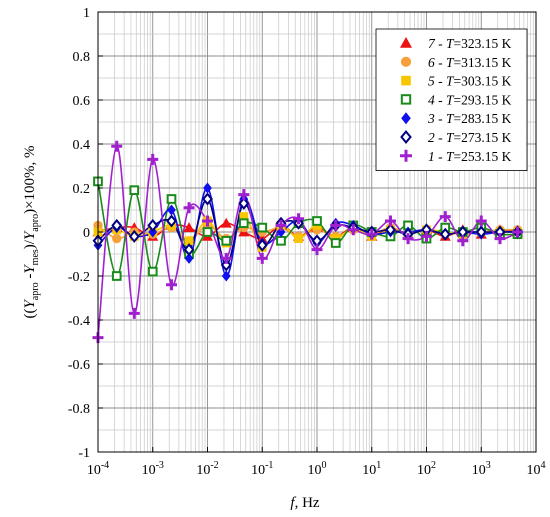  Describe the element at coordinates (470, 81) in the screenshot. I see `legend-label: 5 - T=303.15 K` at that location.